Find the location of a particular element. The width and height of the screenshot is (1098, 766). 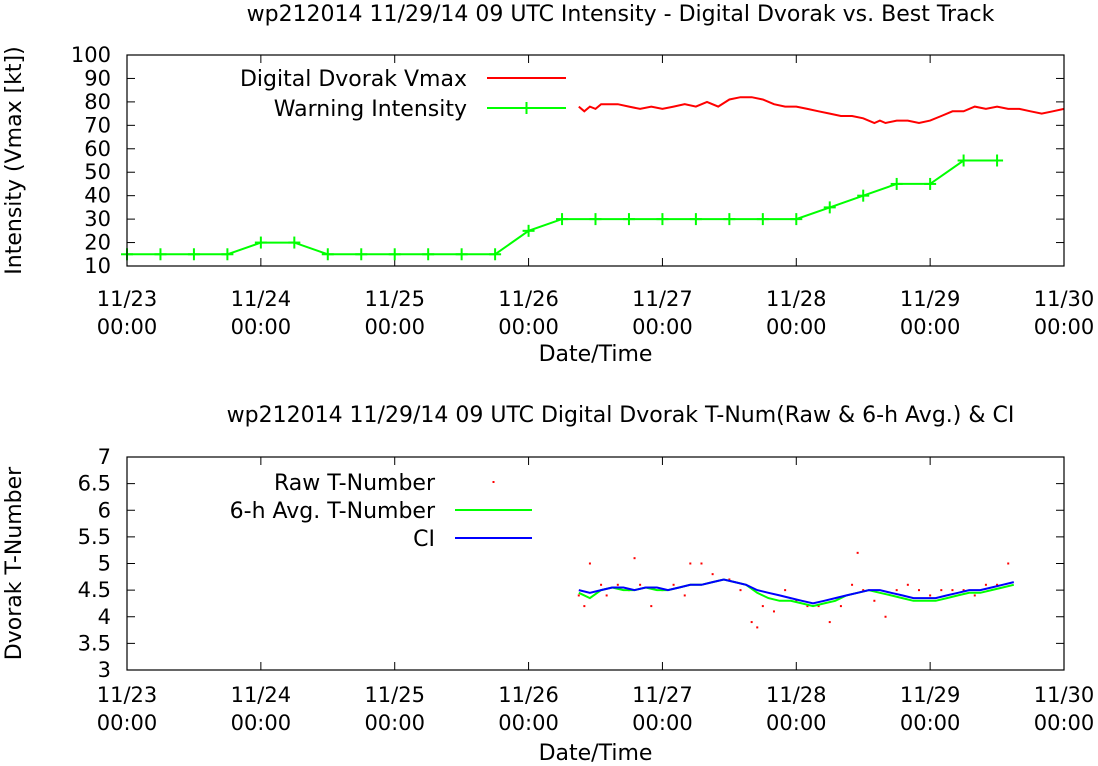

y-tick-label: 80 is located at coordinates (97, 102).